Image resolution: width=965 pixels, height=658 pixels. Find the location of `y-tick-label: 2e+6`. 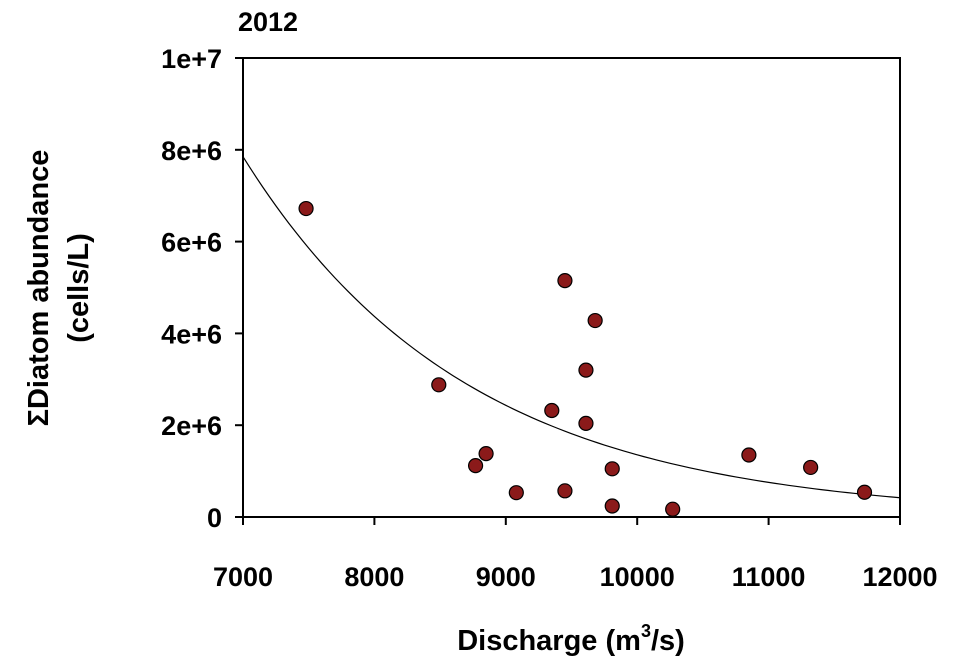

y-tick-label: 2e+6 is located at coordinates (191, 426).